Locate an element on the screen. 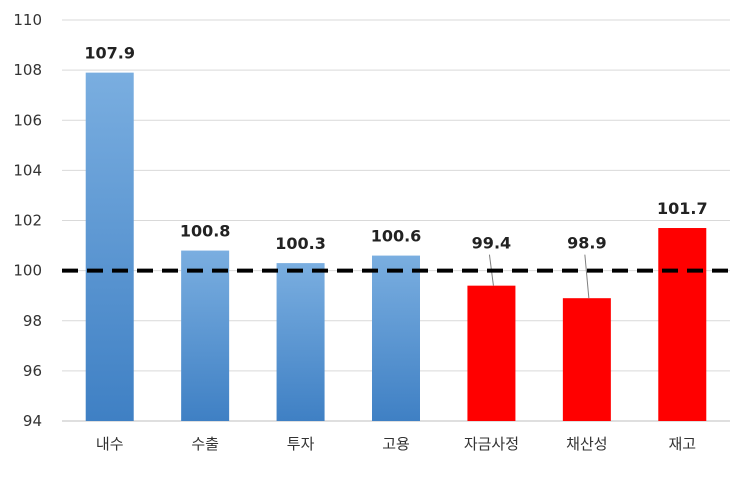 This screenshot has width=745, height=480. x-category-label: 고용 is located at coordinates (396, 444).